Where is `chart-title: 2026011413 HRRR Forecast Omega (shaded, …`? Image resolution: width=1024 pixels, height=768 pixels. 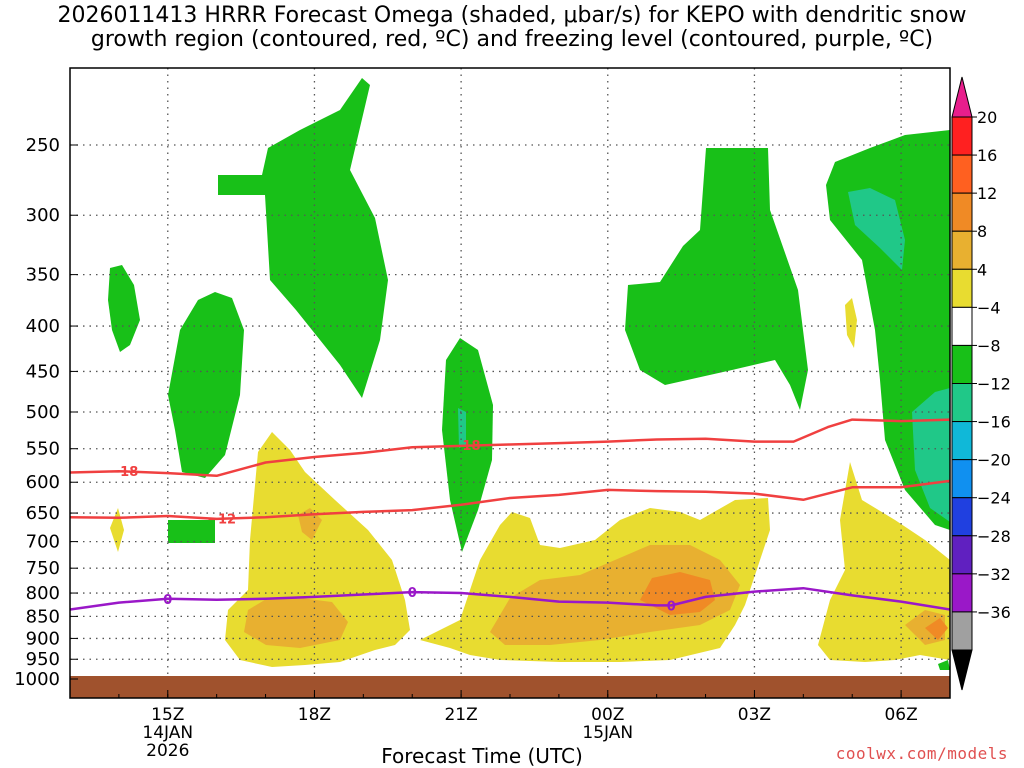 chart-title: 2026011413 HRRR Forecast Omega (shaded, … is located at coordinates (512, 28).